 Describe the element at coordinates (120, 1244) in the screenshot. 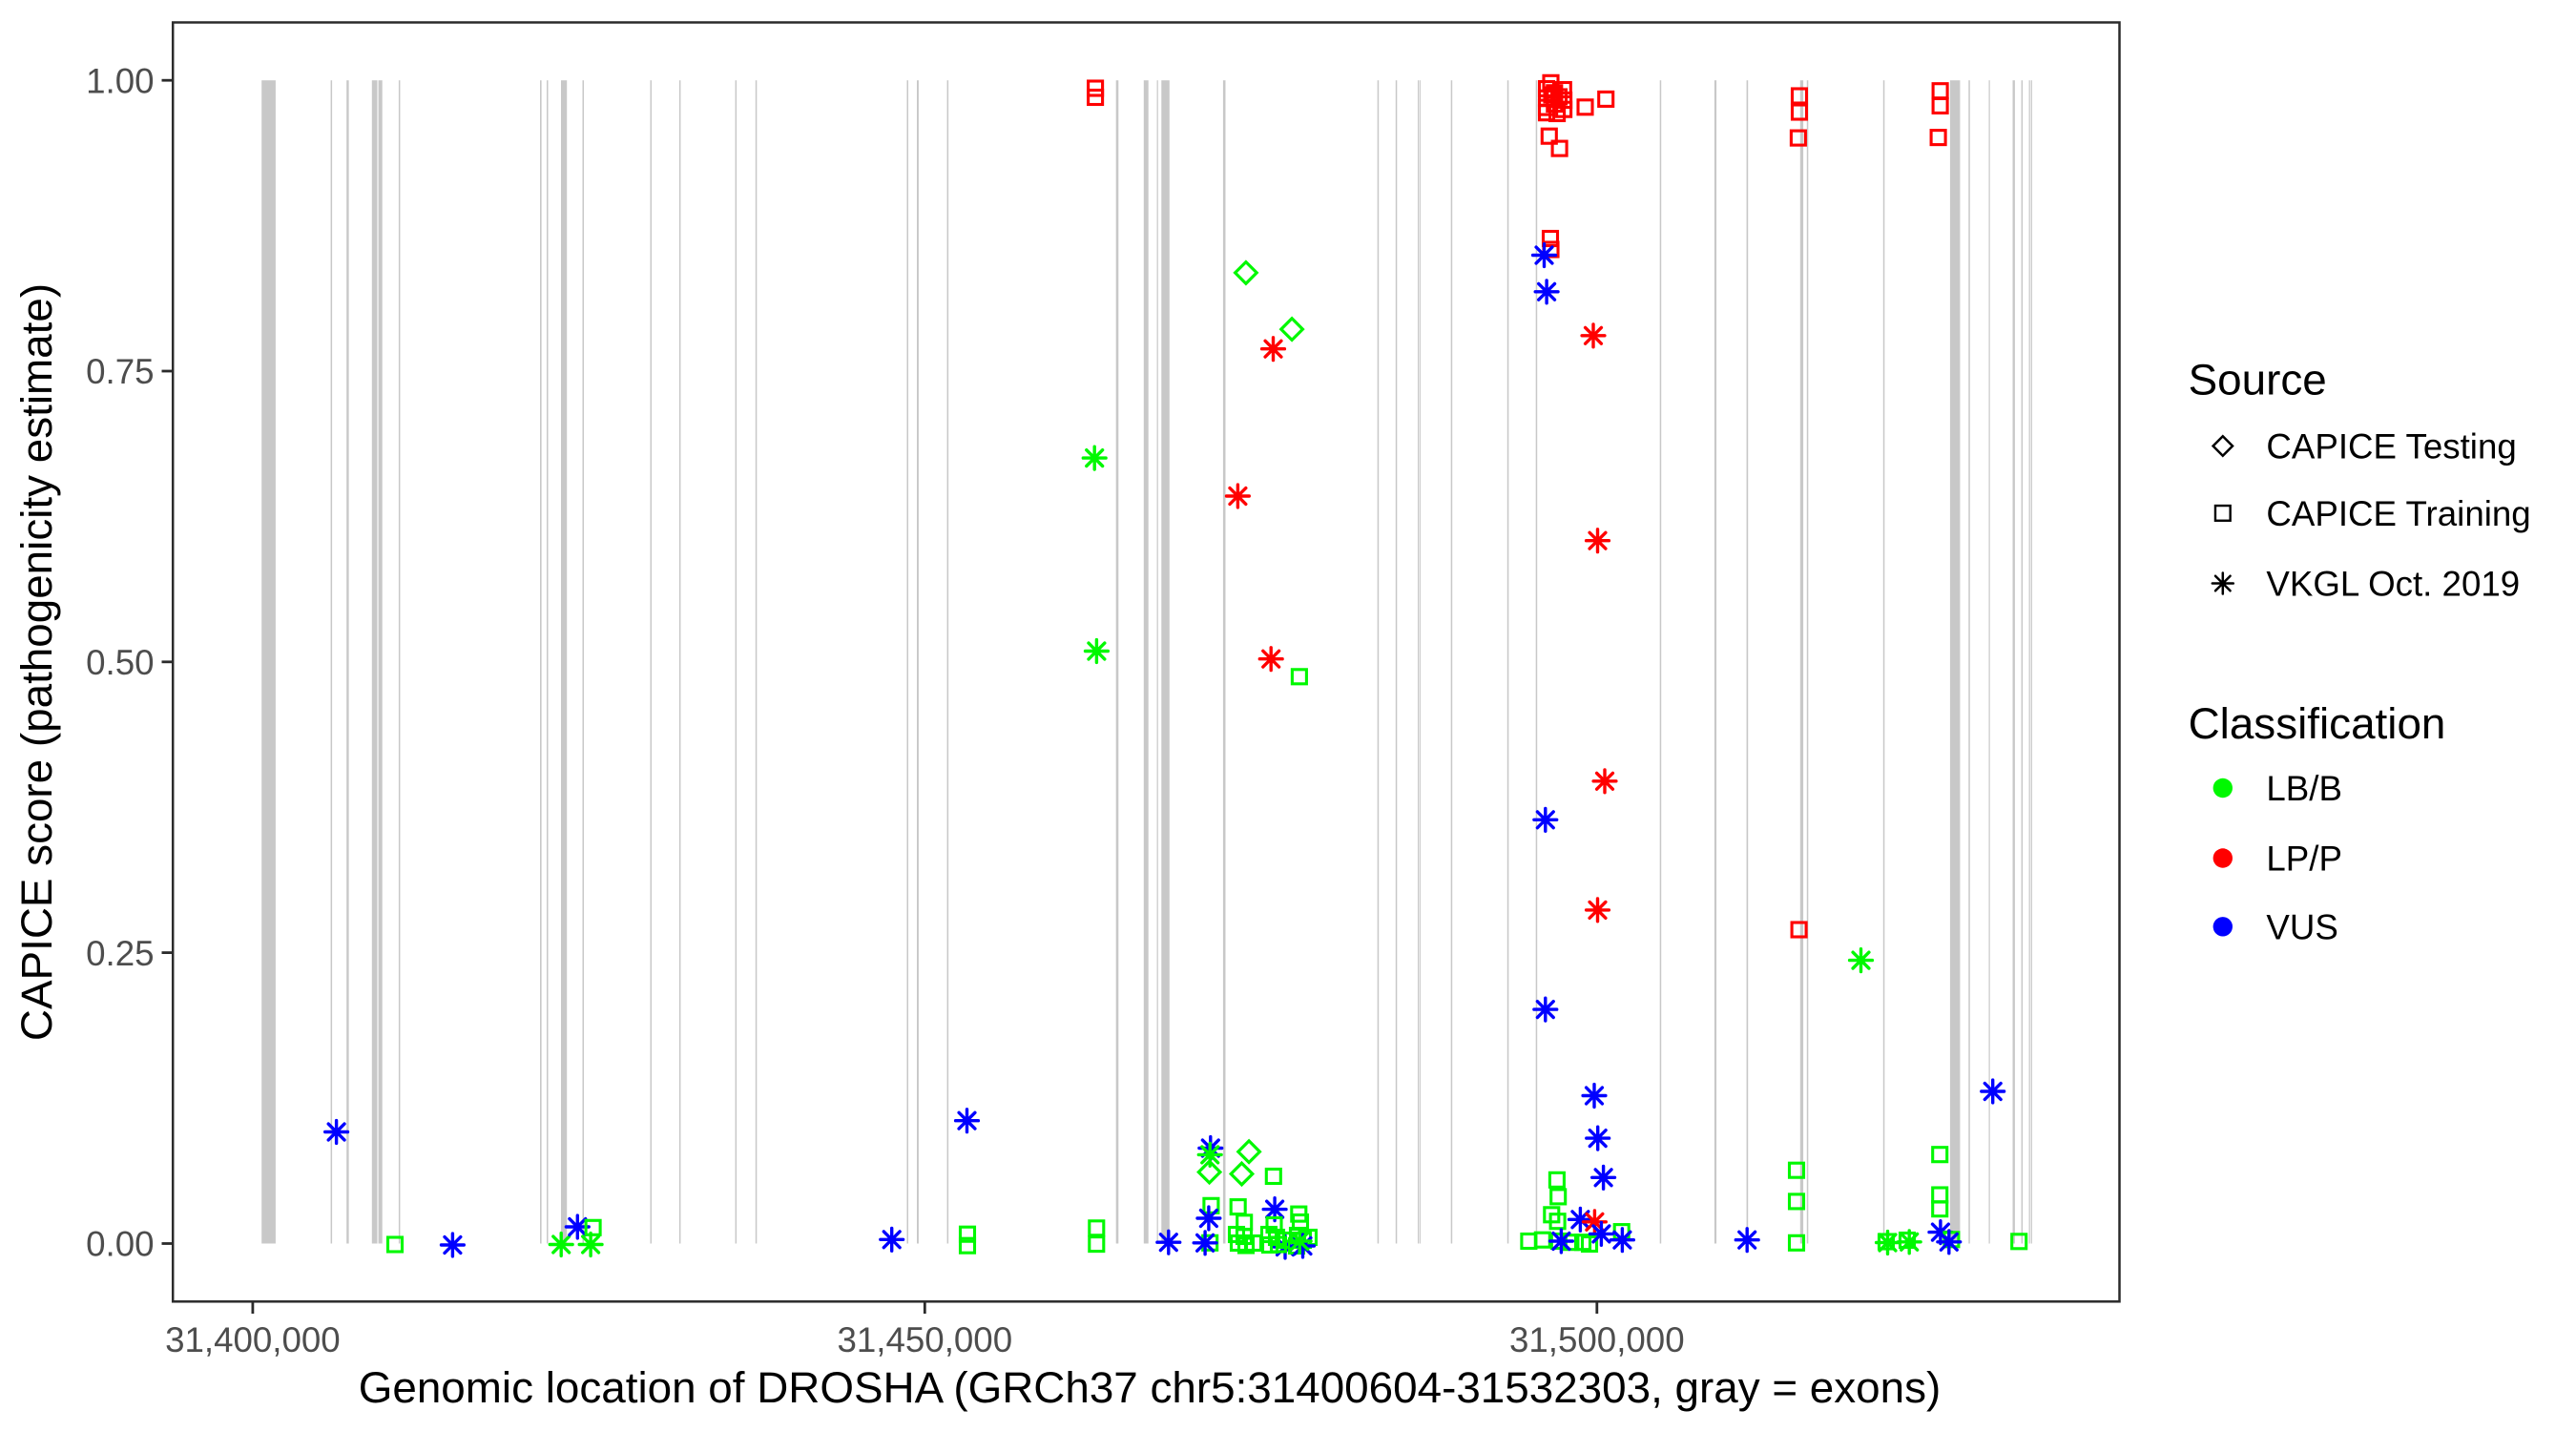

I see `svg-text: 0.00` at that location.